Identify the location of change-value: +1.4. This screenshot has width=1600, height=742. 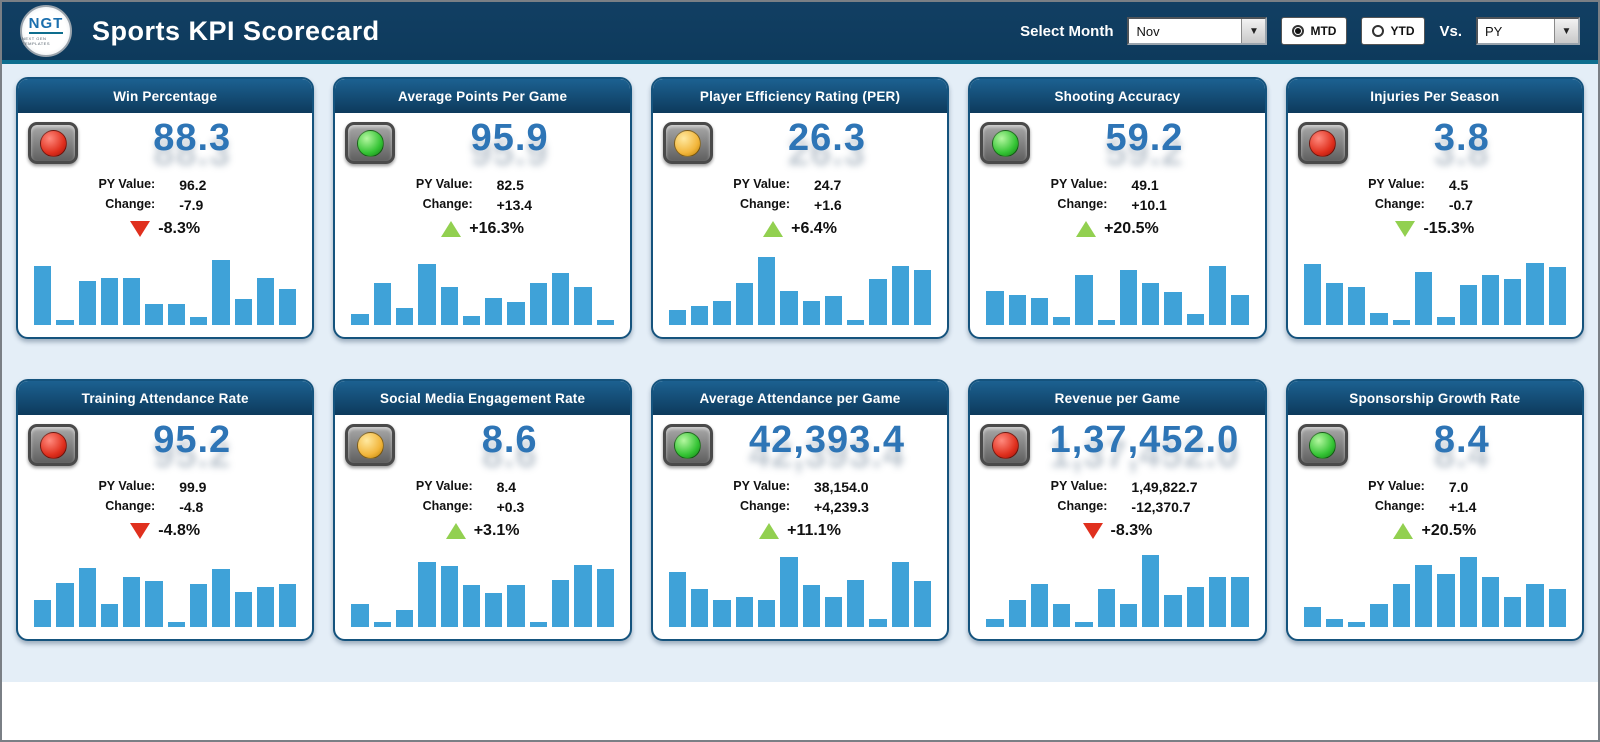
(1462, 507).